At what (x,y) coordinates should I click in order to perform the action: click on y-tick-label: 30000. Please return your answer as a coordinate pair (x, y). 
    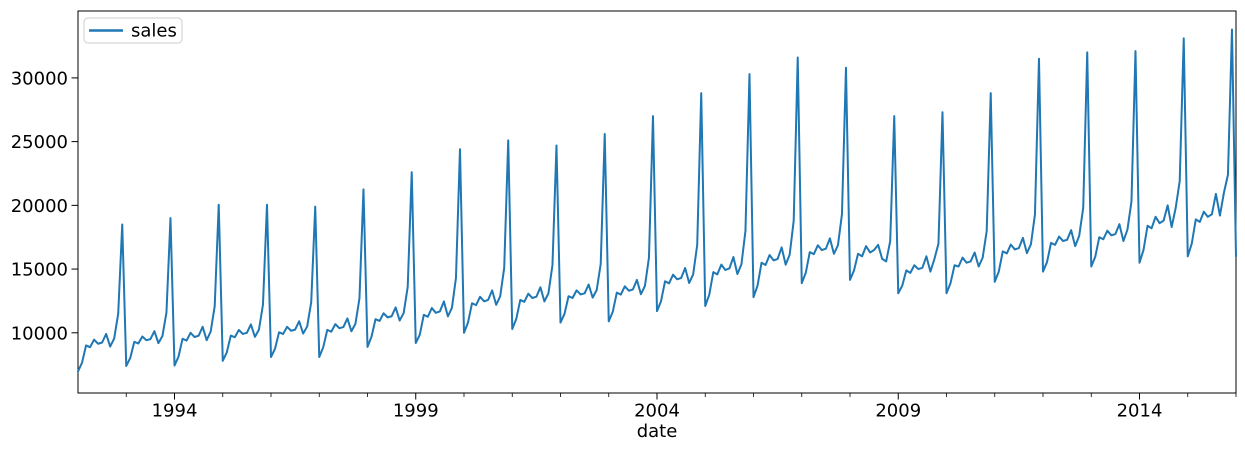
    Looking at the image, I should click on (39, 78).